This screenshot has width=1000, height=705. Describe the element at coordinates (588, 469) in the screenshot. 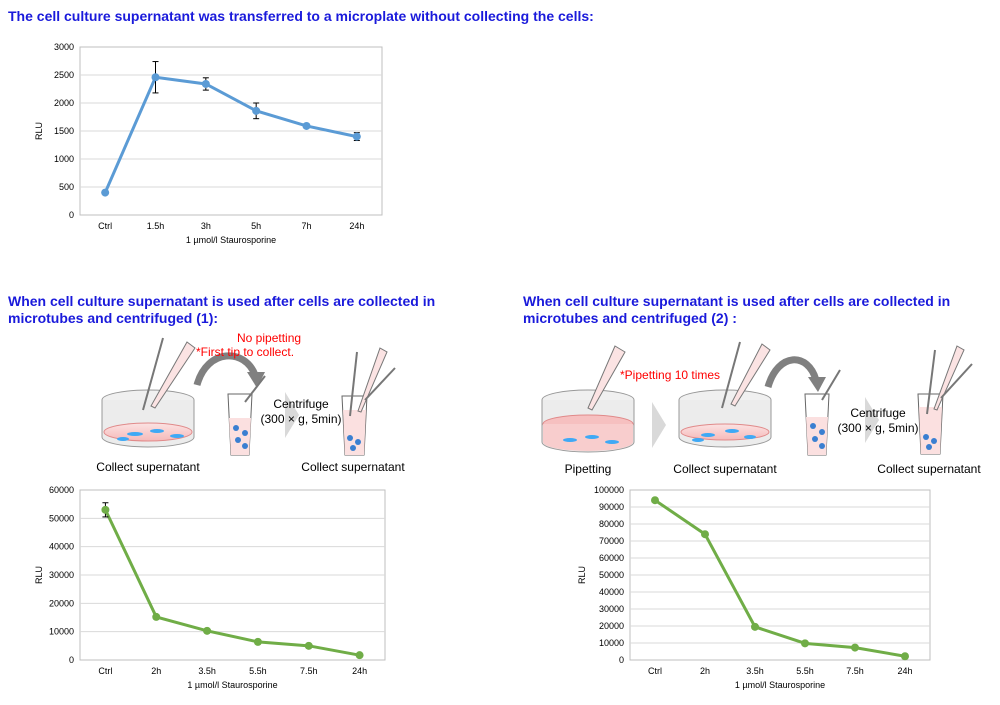

I see `diagram-2-label-pipetting: Pipetting` at that location.